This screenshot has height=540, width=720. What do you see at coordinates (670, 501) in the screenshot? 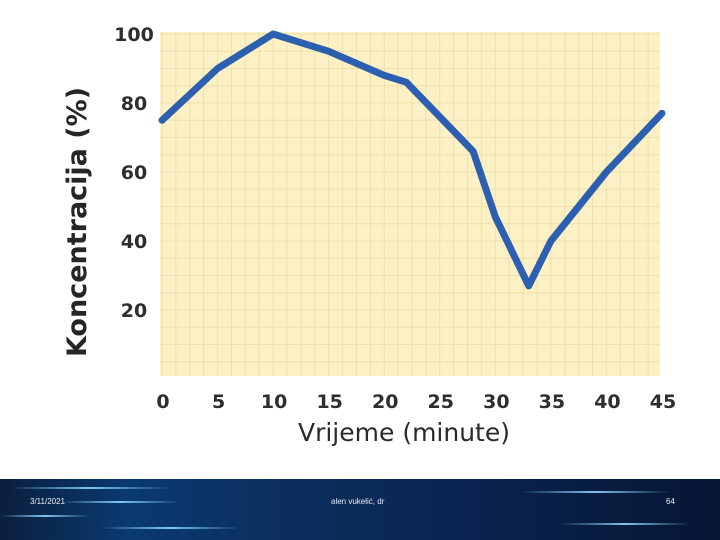
I see `footer-page-number: 64` at bounding box center [670, 501].